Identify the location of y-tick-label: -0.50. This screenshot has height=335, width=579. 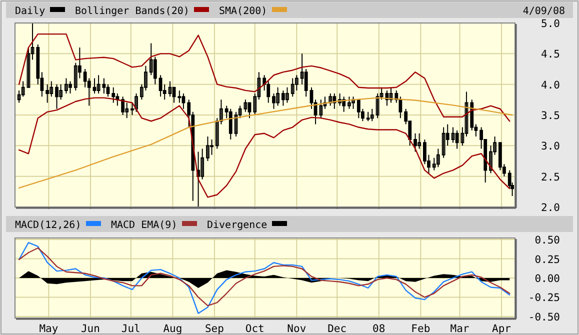
(544, 317).